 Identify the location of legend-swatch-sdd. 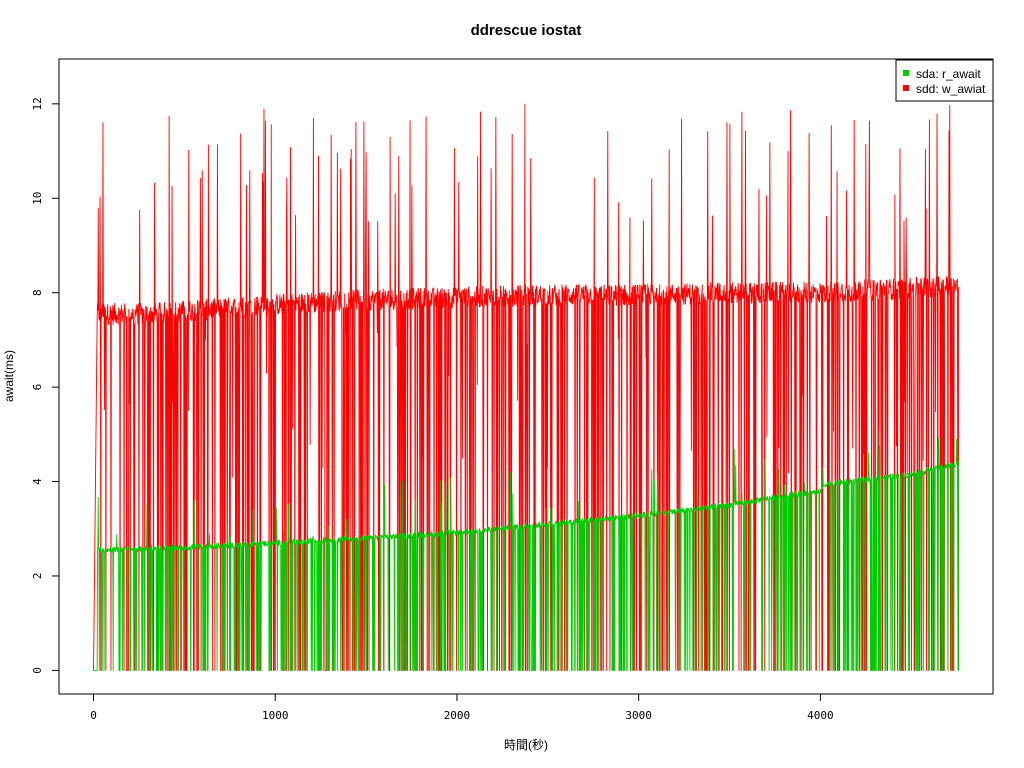
(906, 88).